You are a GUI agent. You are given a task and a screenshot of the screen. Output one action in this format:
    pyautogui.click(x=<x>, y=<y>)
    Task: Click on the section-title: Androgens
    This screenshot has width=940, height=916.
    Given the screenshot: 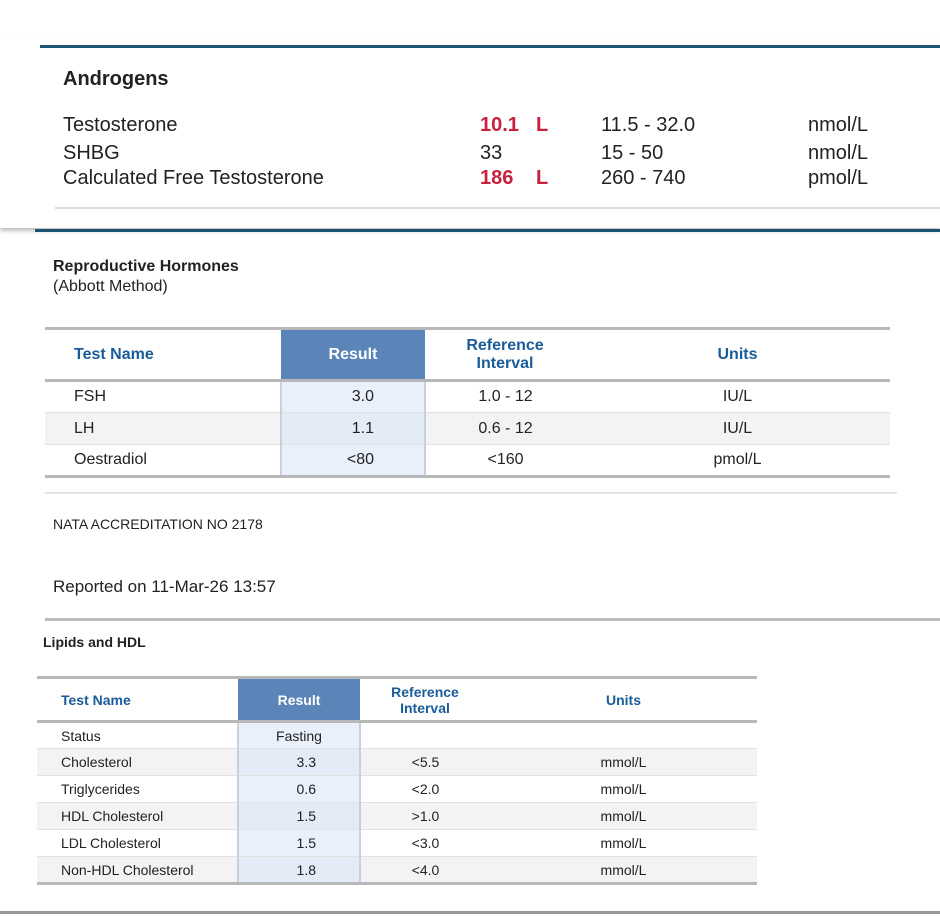 What is the action you would take?
    pyautogui.click(x=116, y=79)
    